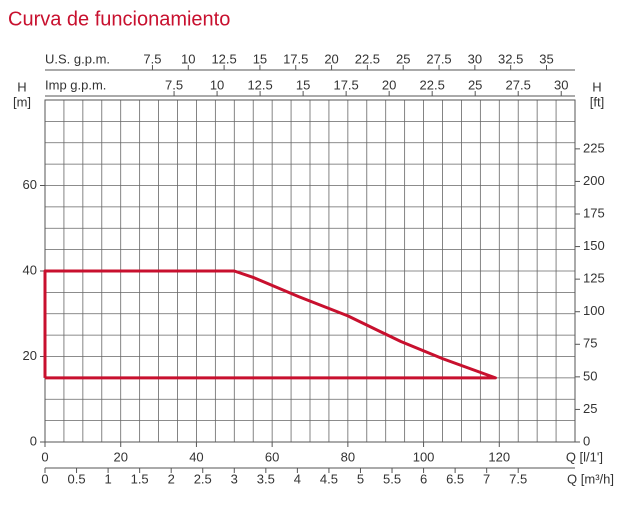 This screenshot has width=634, height=509. What do you see at coordinates (590, 408) in the screenshot?
I see `y2-tick-label: 25` at bounding box center [590, 408].